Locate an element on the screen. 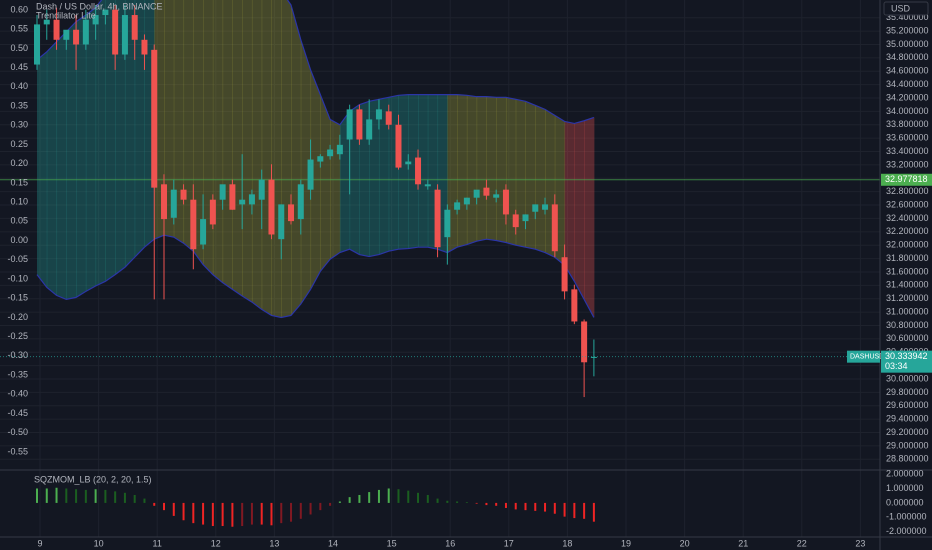 This screenshot has width=932, height=550. y2-tick-label: 0.10 is located at coordinates (19, 202).